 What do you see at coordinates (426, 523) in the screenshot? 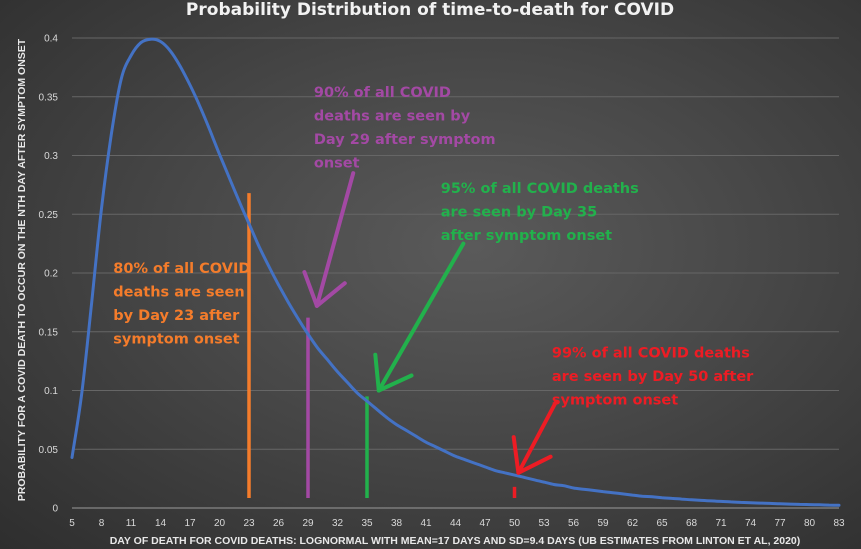
I see `x-tick-label: 41` at bounding box center [426, 523].